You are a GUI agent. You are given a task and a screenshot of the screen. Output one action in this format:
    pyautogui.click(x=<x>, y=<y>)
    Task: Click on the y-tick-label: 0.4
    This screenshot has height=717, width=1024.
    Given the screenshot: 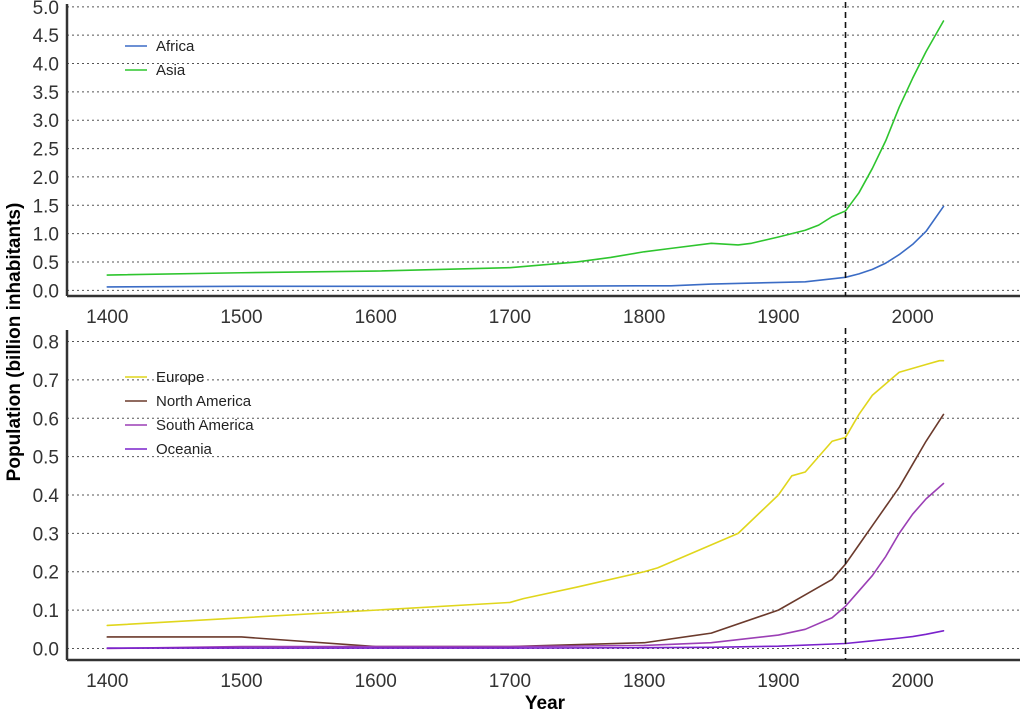 What is the action you would take?
    pyautogui.click(x=46, y=496)
    